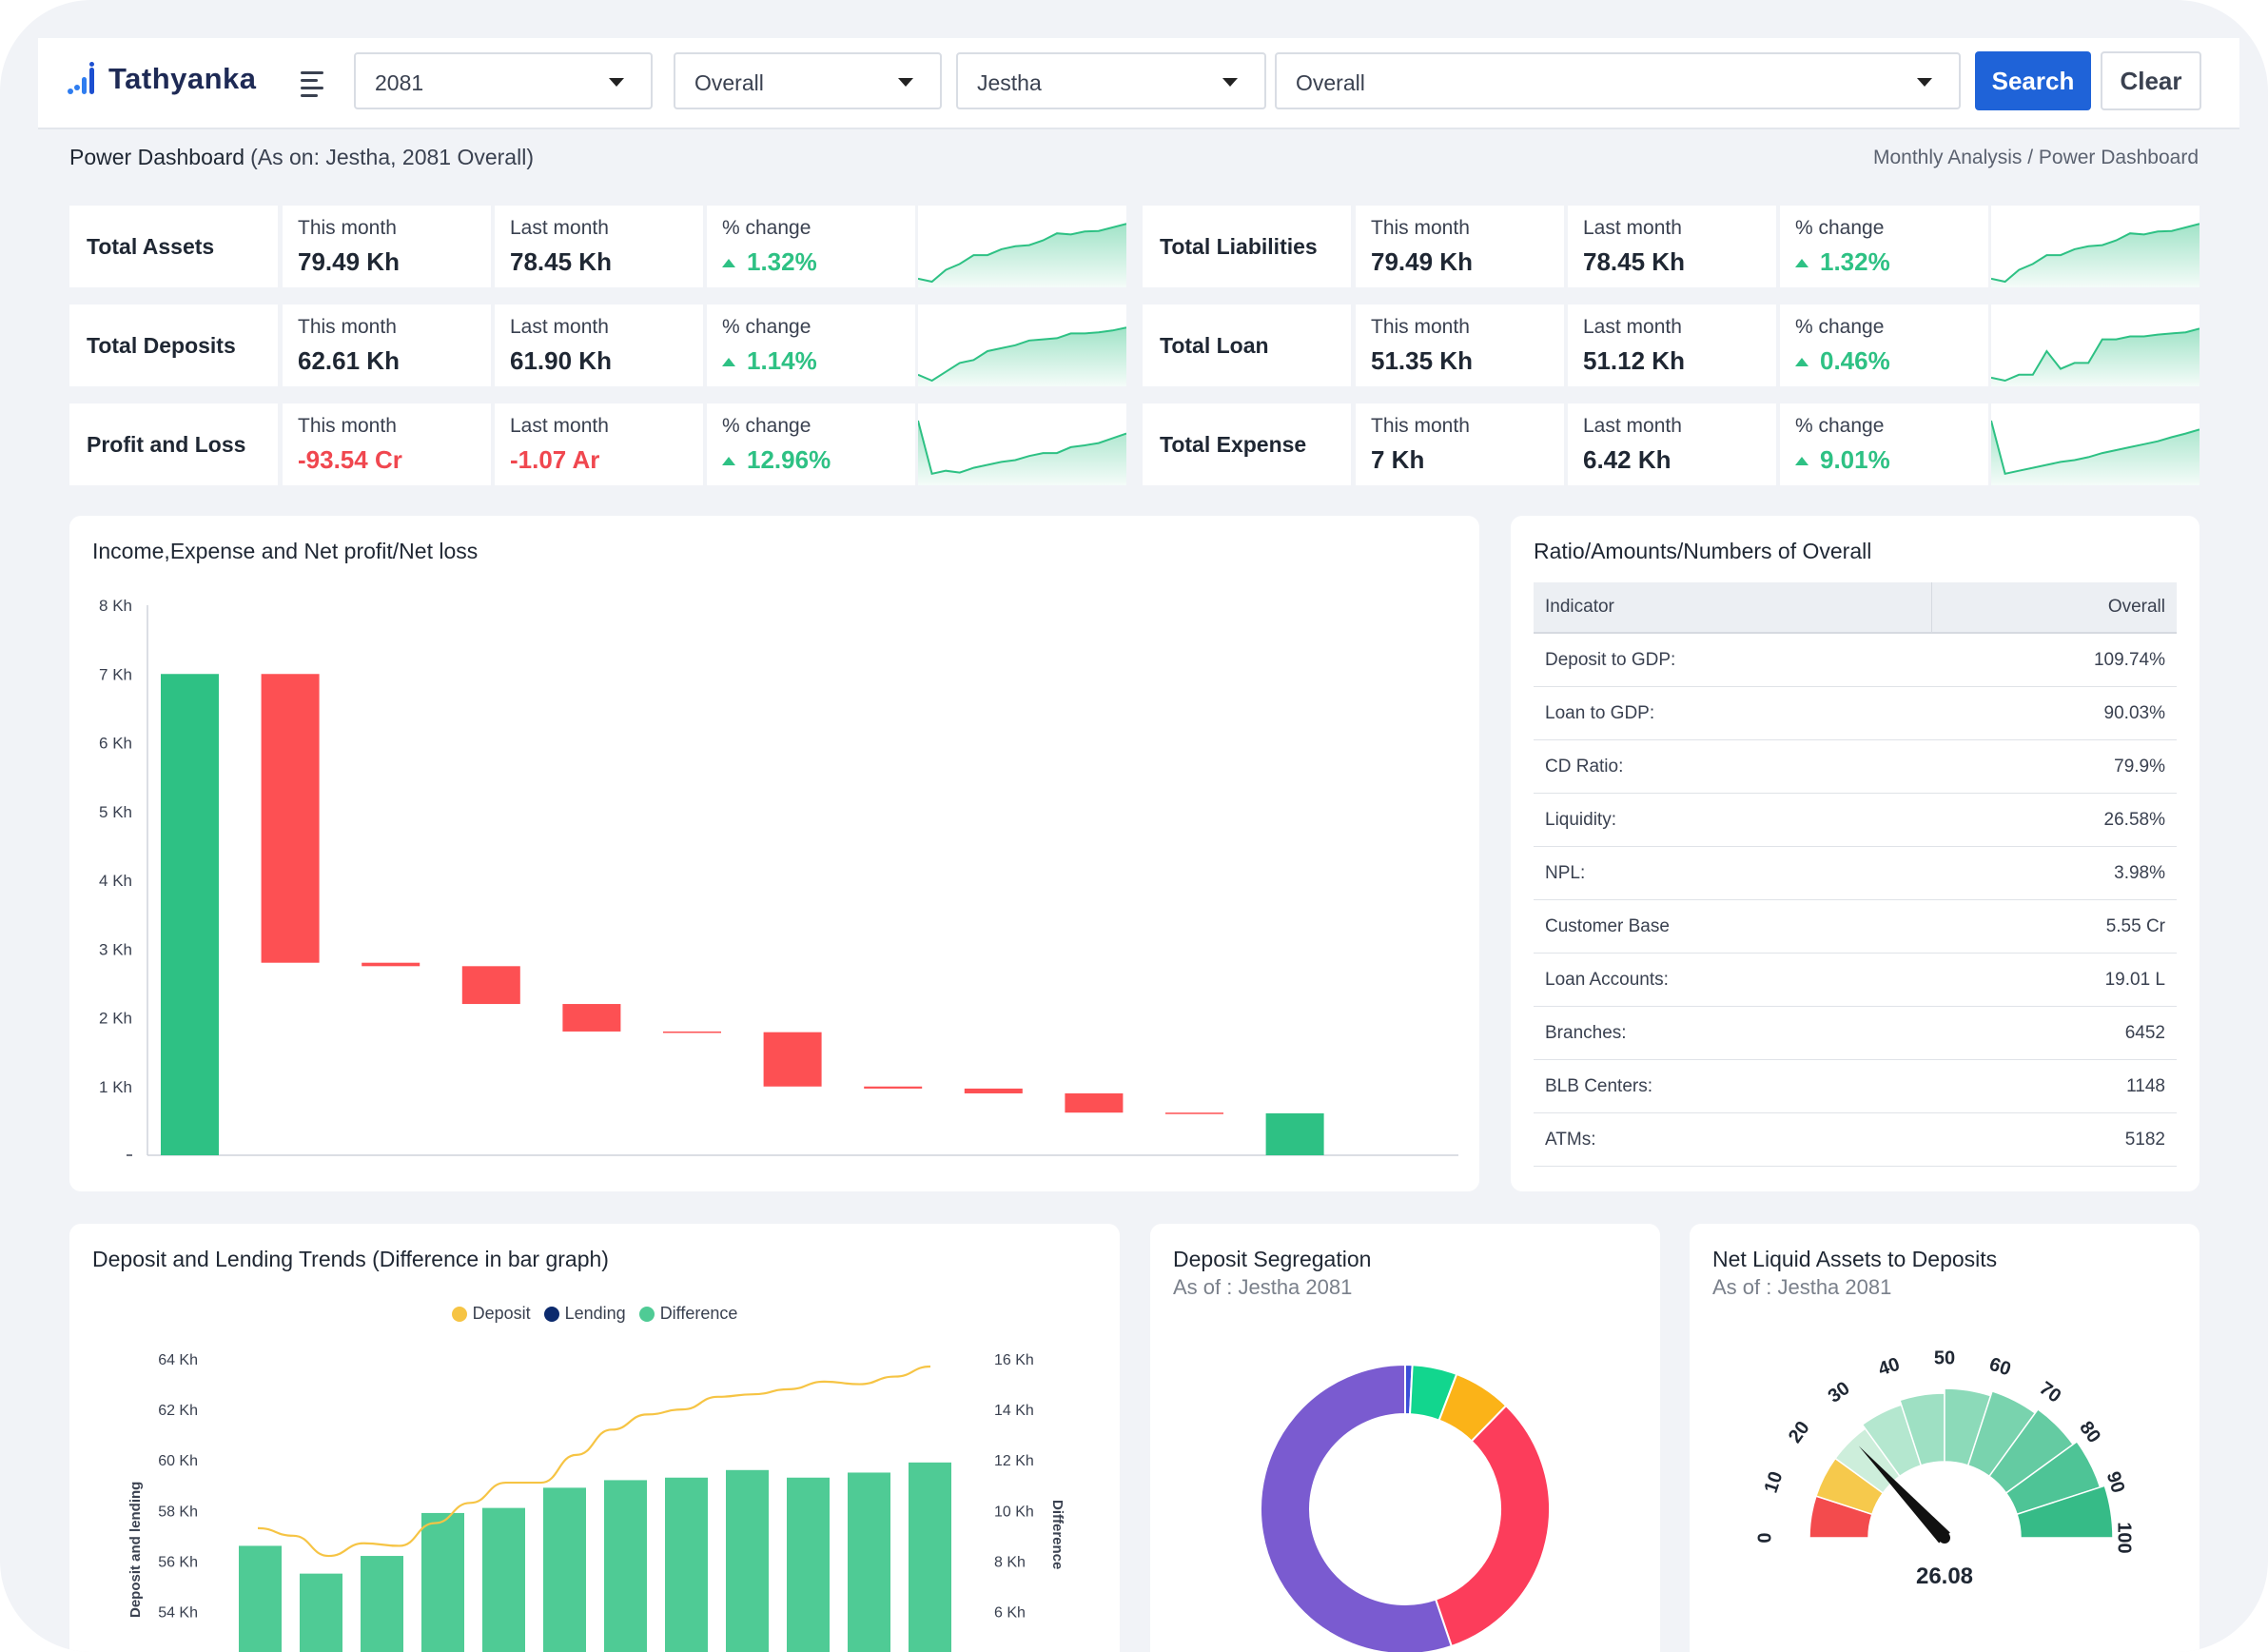 Image resolution: width=2268 pixels, height=1652 pixels. What do you see at coordinates (811, 444) in the screenshot?
I see `kpi-change: % change 12.96%` at bounding box center [811, 444].